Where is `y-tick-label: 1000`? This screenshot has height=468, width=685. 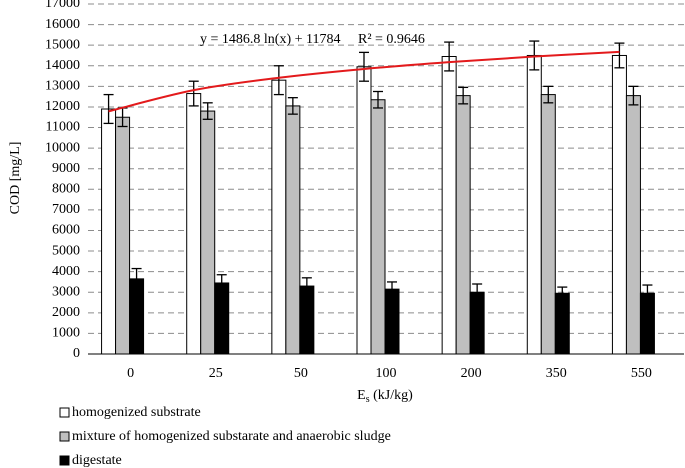
y-tick-label: 1000 is located at coordinates (66, 333).